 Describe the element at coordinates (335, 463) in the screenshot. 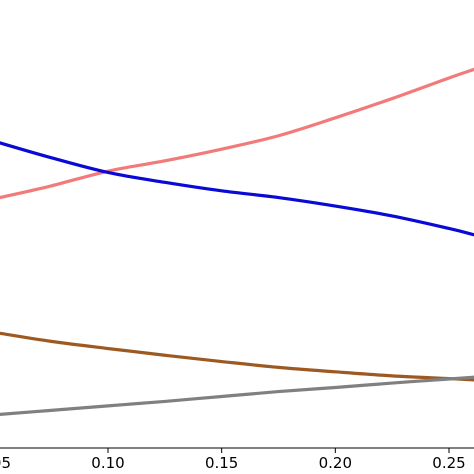

I see `x-tick-label-4: 0.20` at that location.